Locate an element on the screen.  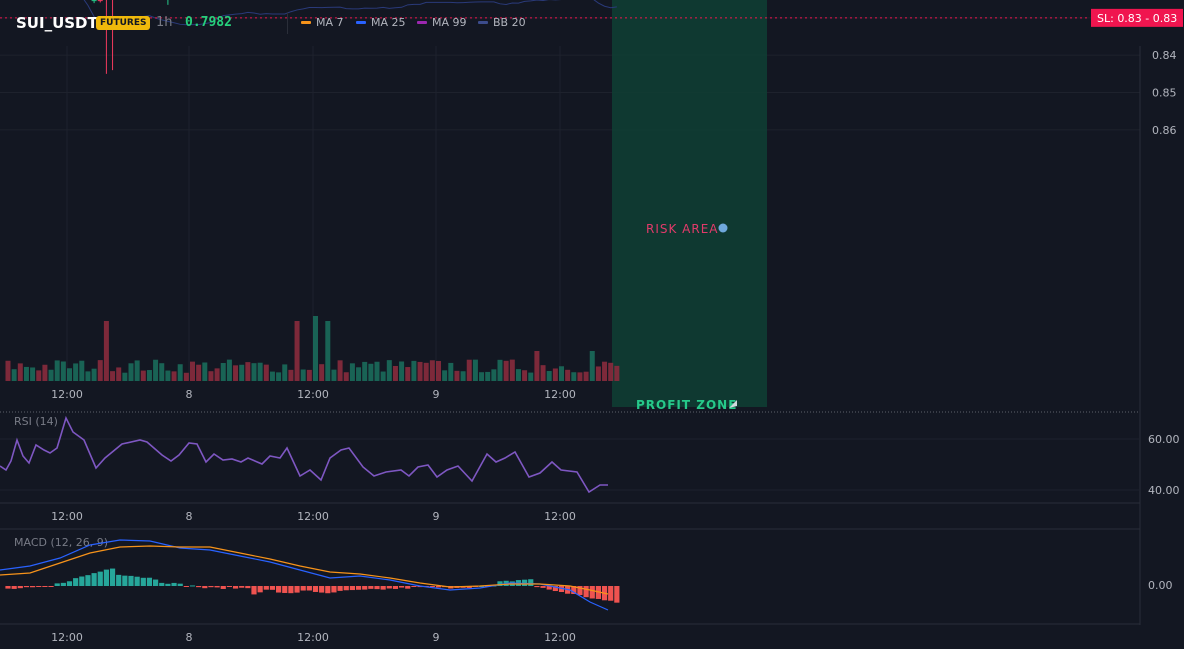
macd-time-label: 9 is located at coordinates (436, 637).